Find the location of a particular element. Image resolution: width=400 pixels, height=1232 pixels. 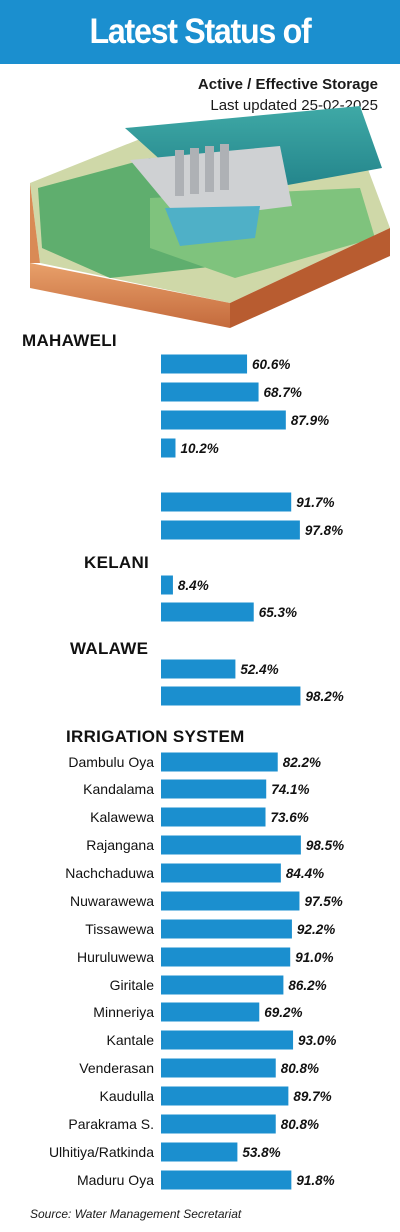

value-label: 97.8% is located at coordinates (324, 530).